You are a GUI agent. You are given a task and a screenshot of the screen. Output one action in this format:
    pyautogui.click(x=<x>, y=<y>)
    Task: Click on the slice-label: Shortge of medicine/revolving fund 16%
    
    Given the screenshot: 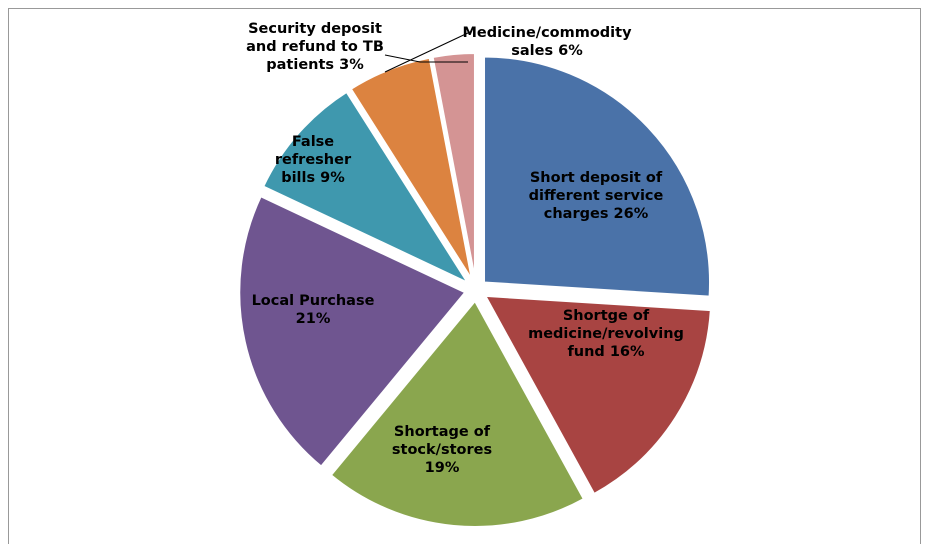 What is the action you would take?
    pyautogui.click(x=606, y=334)
    